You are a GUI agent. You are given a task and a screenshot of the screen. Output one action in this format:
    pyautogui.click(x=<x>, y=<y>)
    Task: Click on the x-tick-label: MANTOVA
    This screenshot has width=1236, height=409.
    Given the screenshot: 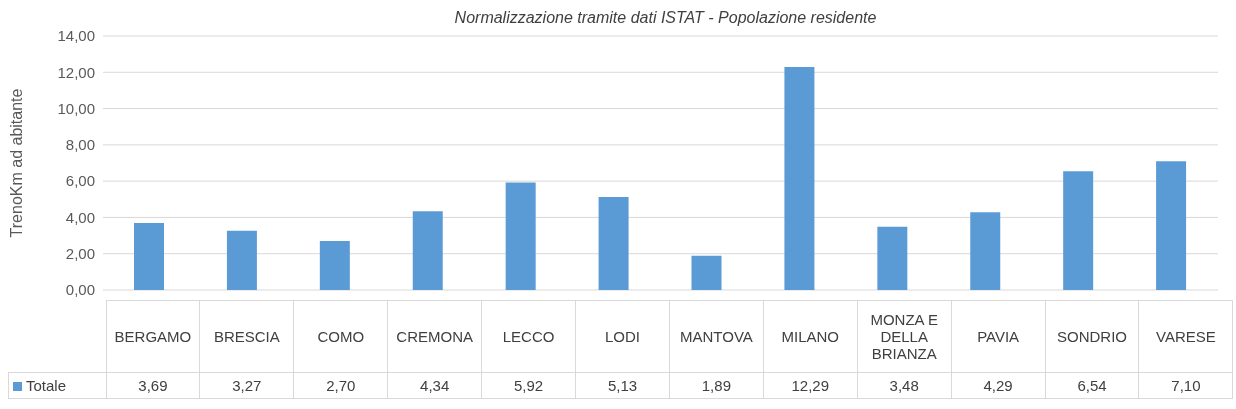 What is the action you would take?
    pyautogui.click(x=716, y=336)
    